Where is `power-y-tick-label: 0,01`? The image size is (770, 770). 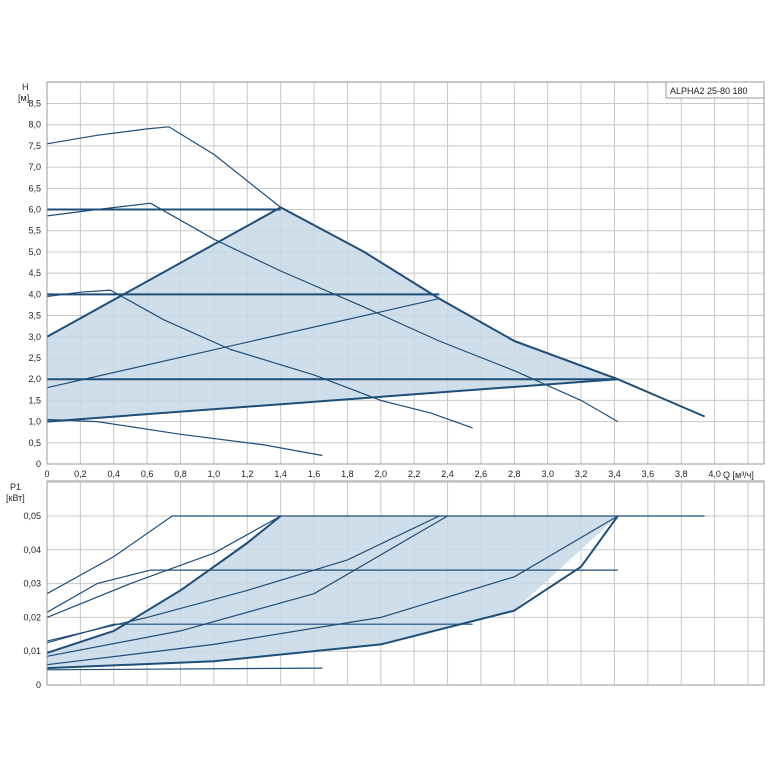
power-y-tick-label: 0,01 is located at coordinates (32, 651).